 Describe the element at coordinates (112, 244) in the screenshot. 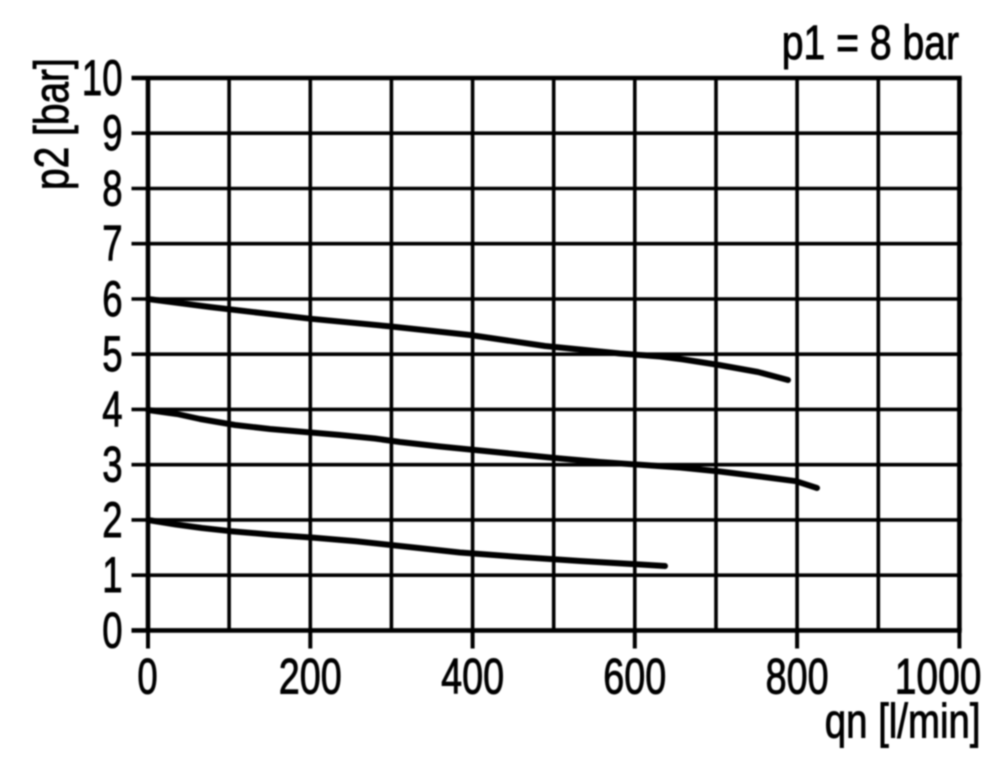

I see `svg-text: 7` at that location.